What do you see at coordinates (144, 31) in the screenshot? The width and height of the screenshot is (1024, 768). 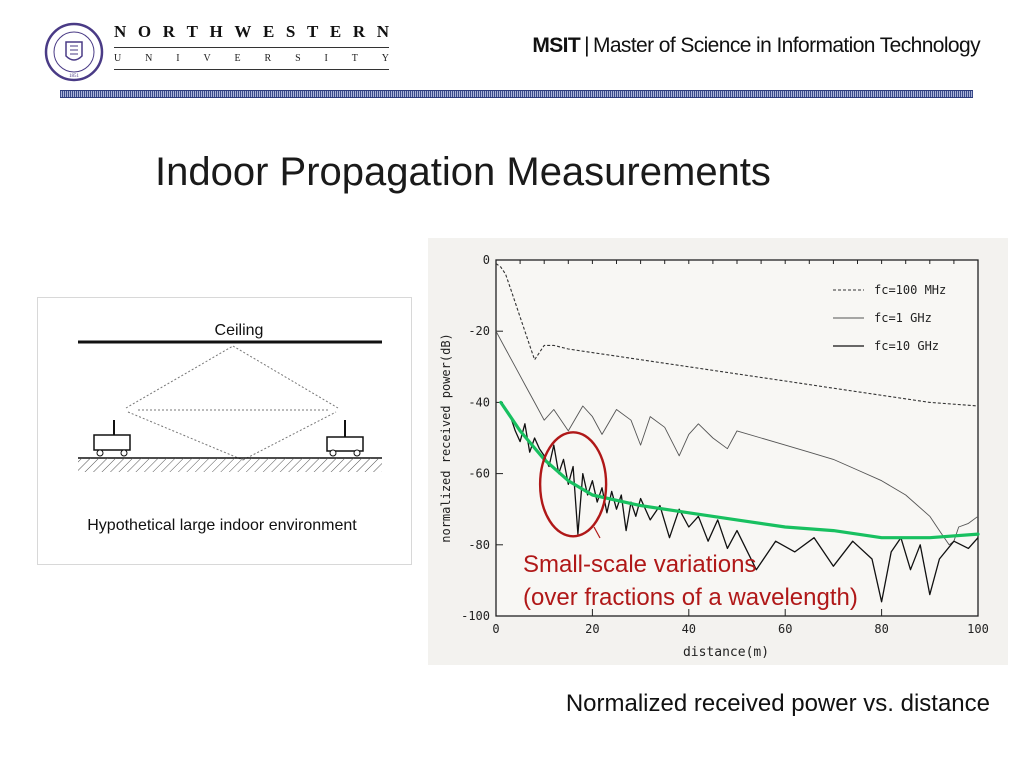 I see `wordmark-letter: O` at bounding box center [144, 31].